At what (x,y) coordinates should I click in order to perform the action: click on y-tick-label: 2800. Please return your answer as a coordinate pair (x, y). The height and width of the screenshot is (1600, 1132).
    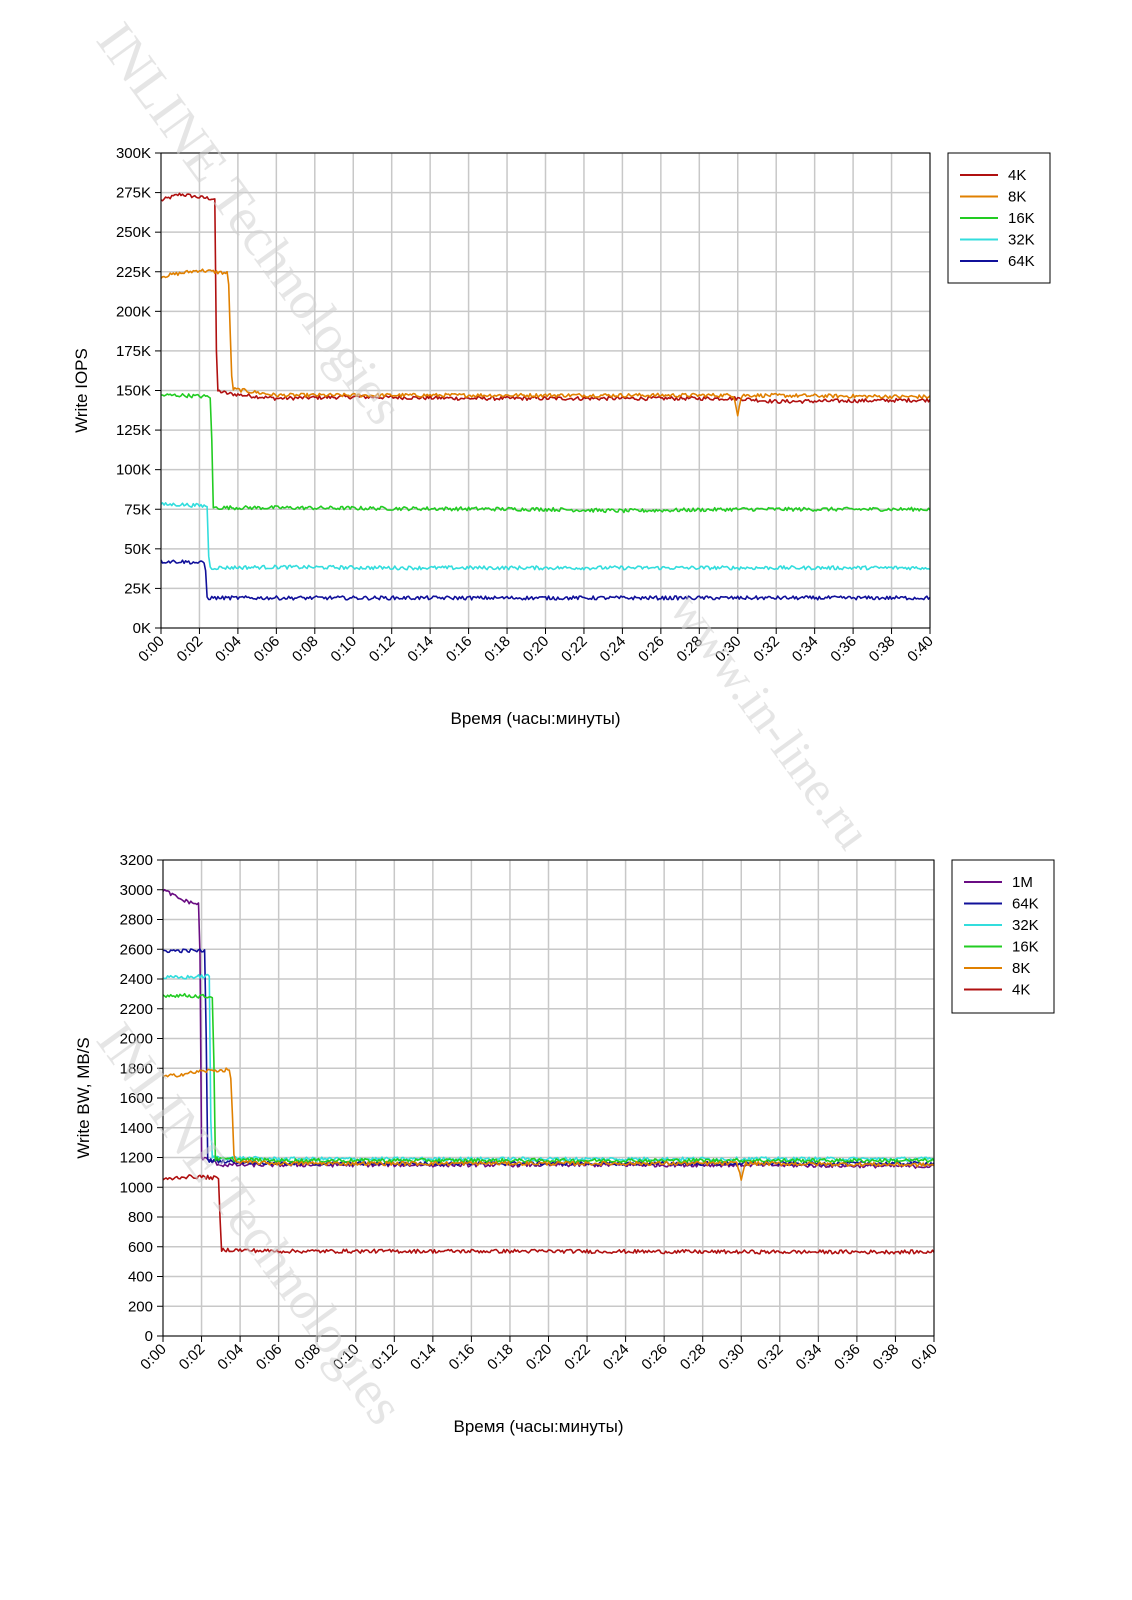
    Looking at the image, I should click on (136, 920).